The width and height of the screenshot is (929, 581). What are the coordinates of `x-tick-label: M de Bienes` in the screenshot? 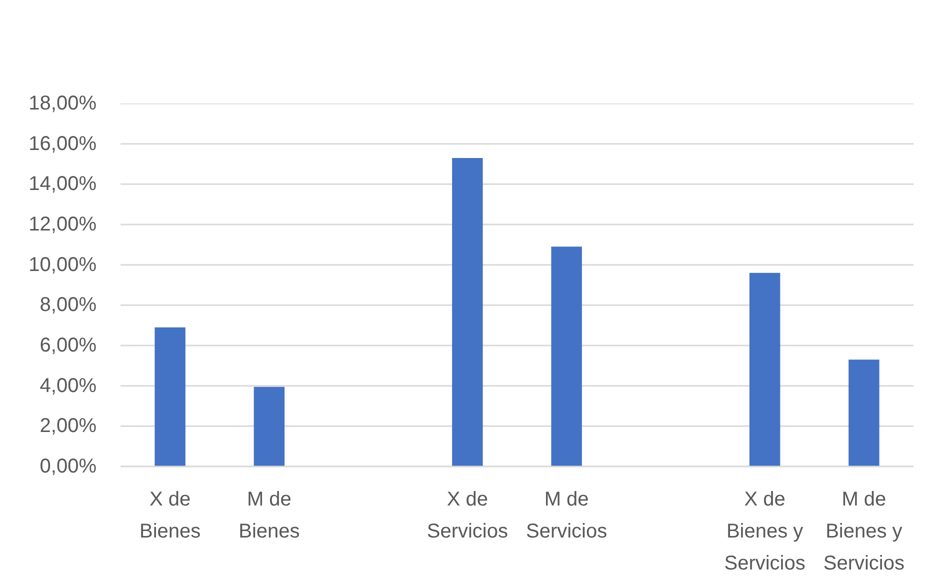 It's located at (269, 515).